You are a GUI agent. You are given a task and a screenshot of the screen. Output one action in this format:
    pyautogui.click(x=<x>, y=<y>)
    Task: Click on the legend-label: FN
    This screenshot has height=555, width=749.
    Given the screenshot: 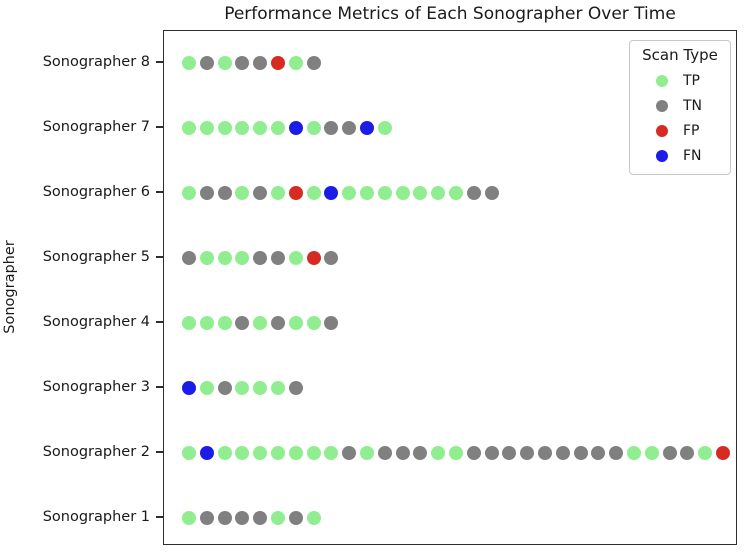 What is the action you would take?
    pyautogui.click(x=692, y=155)
    